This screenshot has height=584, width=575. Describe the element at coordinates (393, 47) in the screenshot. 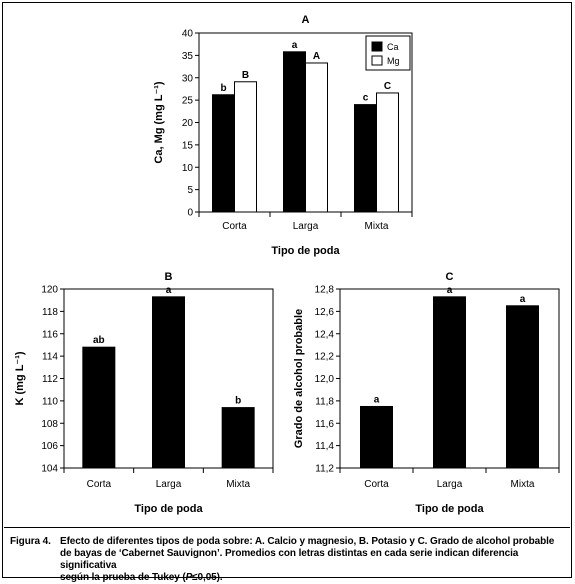

I see `legend-label: Ca` at that location.